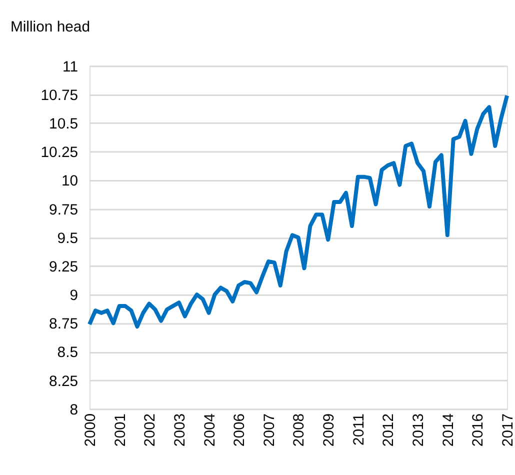 The image size is (515, 475). I want to click on x-tick-label: 2006, so click(240, 430).